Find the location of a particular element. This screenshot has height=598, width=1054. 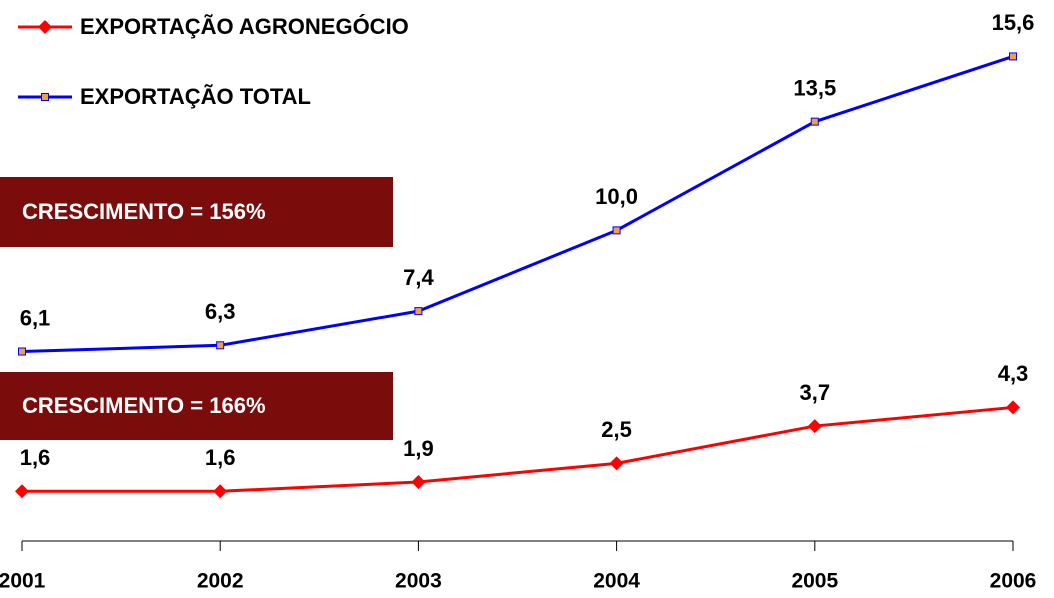

x-tick-label: 2001 is located at coordinates (23, 581).